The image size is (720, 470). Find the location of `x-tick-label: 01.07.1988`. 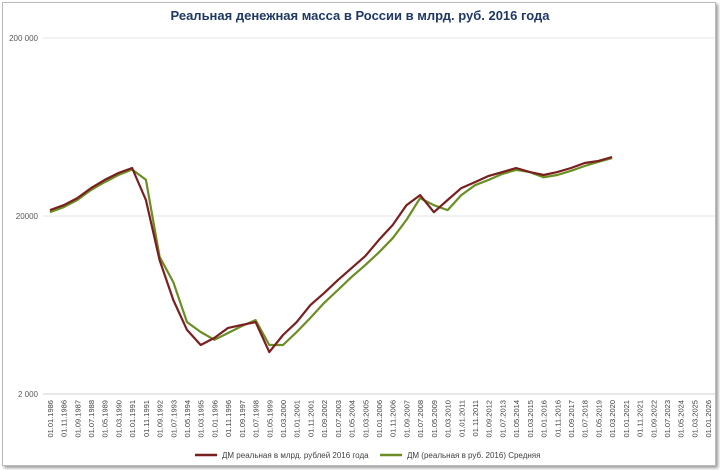

x-tick-label: 01.07.1988 is located at coordinates (91, 419).